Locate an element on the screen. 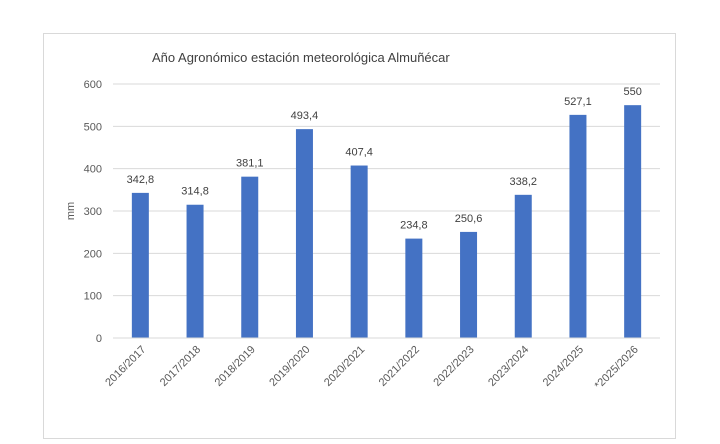  y-axis-ticks: 0 100 200 300 400 500 600 is located at coordinates (93, 212).